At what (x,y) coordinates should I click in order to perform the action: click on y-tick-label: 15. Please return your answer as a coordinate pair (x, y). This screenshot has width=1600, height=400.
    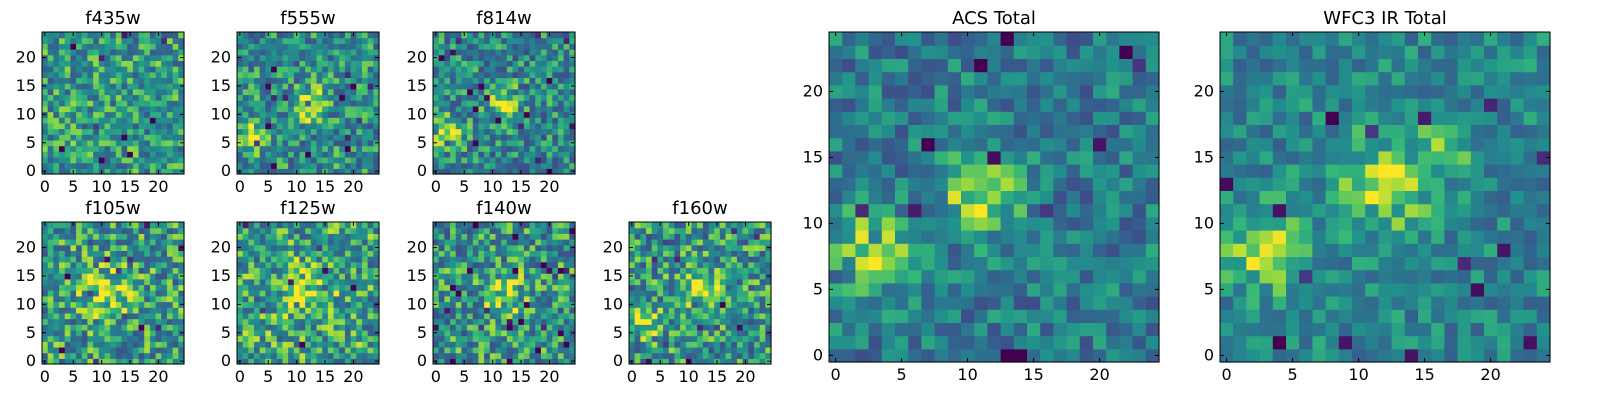
    Looking at the image, I should click on (26, 85).